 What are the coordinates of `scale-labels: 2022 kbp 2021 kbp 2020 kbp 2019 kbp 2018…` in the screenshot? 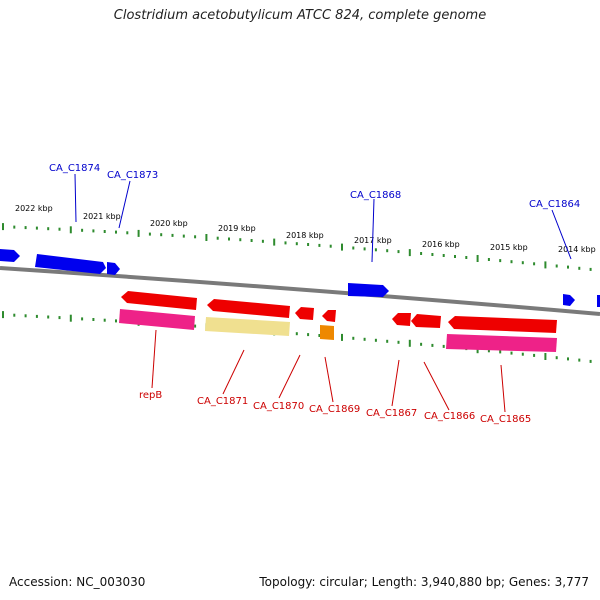 It's located at (305, 229).